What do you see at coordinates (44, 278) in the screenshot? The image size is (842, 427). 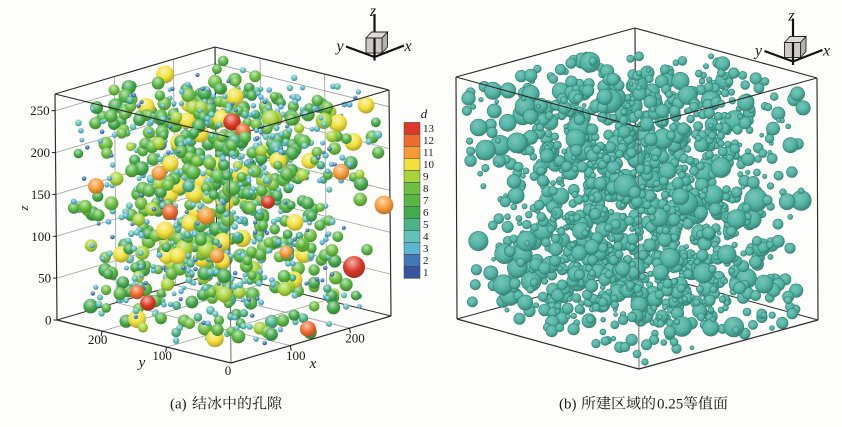 I see `svg-text: 50` at bounding box center [44, 278].